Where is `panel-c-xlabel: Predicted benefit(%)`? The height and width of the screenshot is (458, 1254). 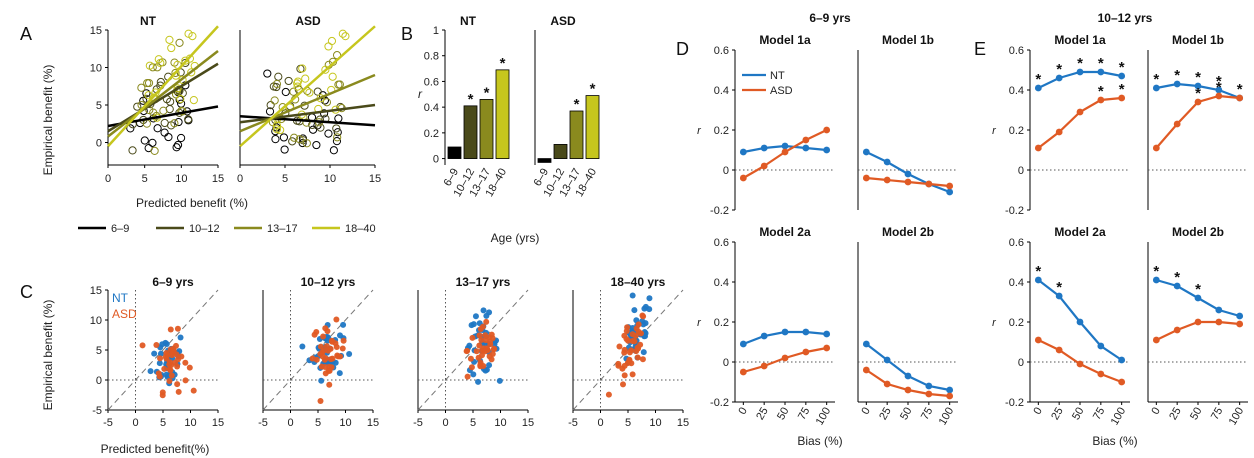 panel-c-xlabel: Predicted benefit(%) is located at coordinates (155, 449).